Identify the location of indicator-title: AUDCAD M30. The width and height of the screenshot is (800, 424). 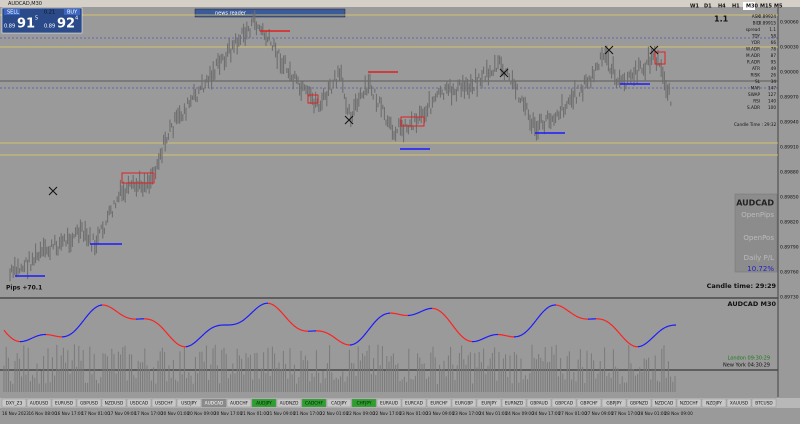
(752, 304).